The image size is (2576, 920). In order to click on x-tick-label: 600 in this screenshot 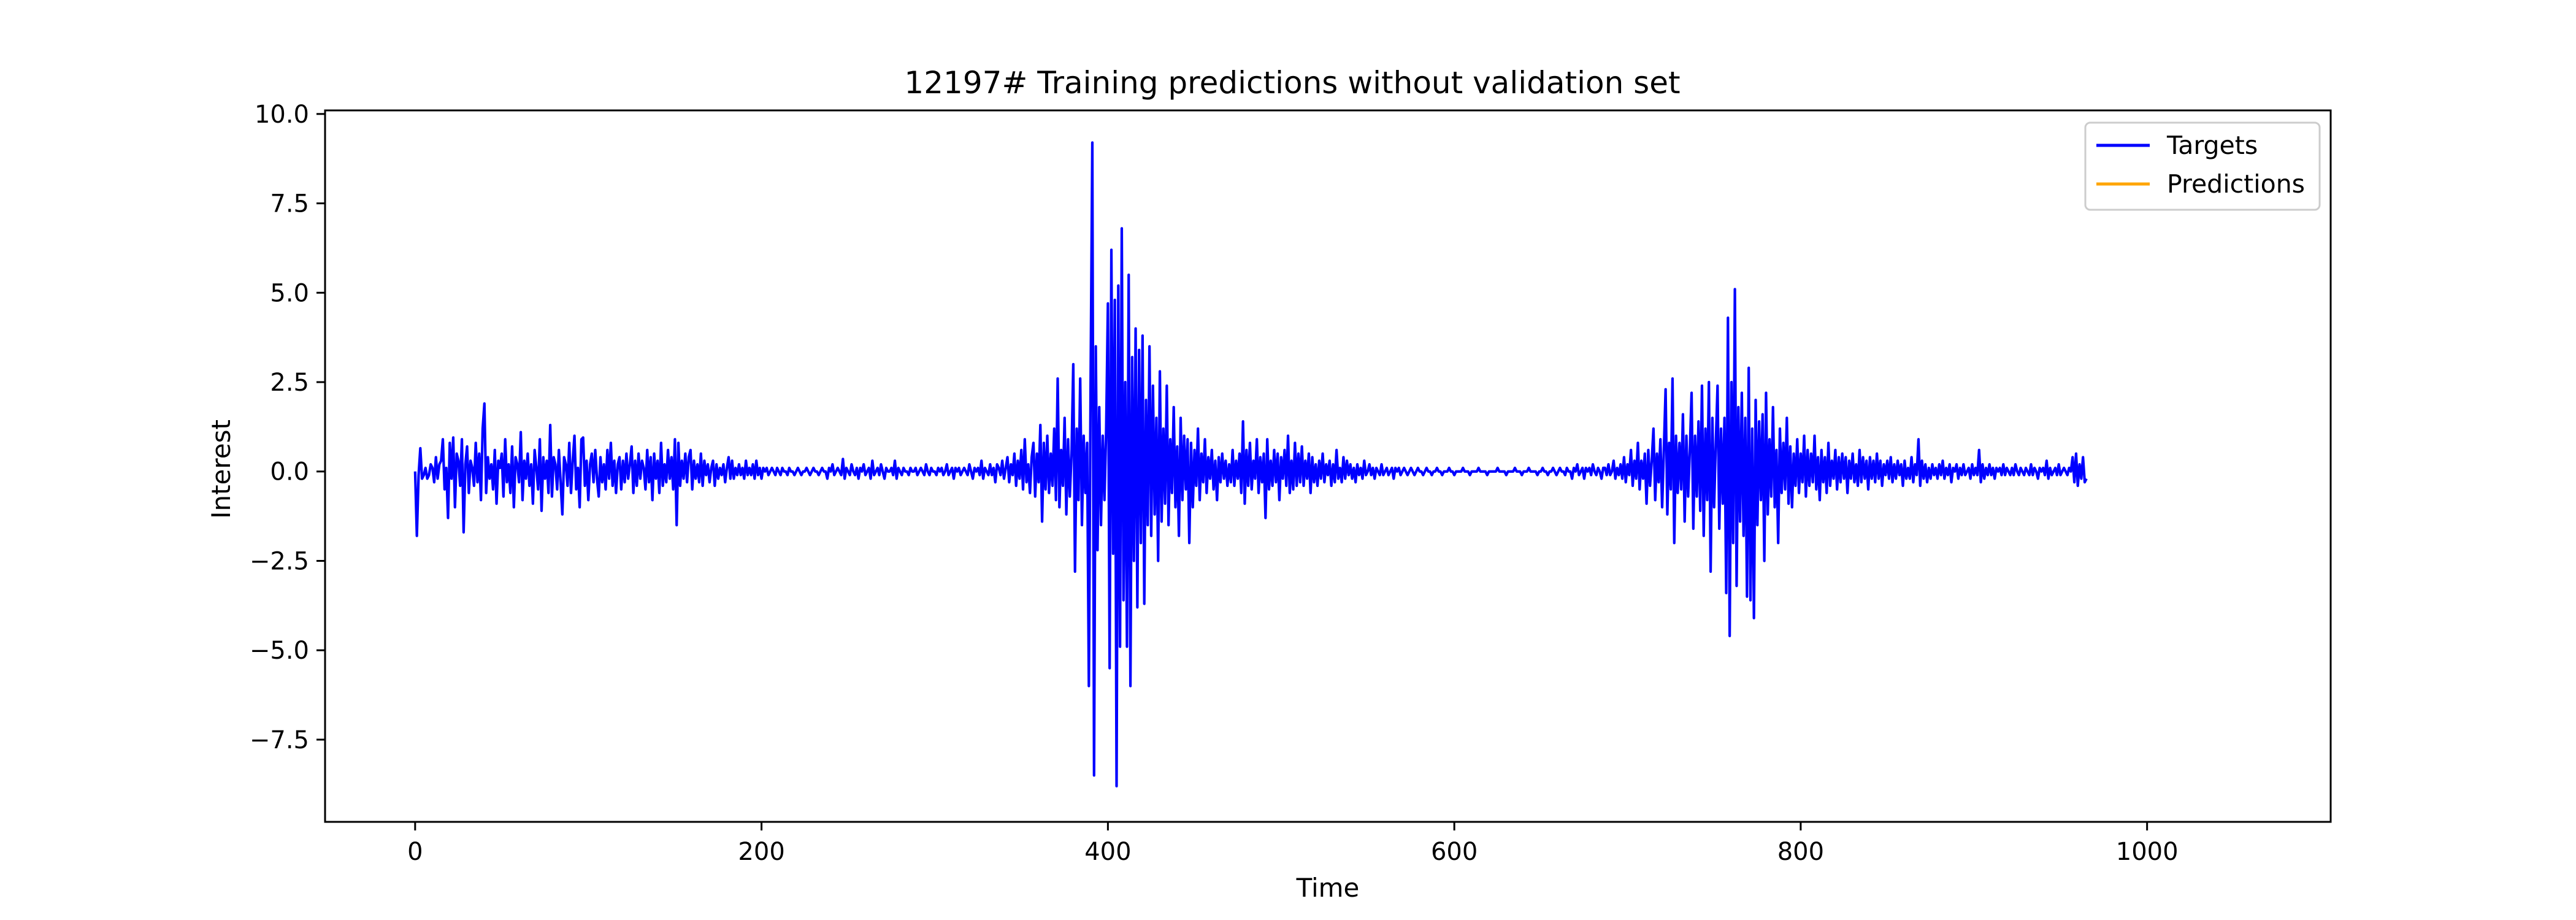, I will do `click(1454, 852)`.